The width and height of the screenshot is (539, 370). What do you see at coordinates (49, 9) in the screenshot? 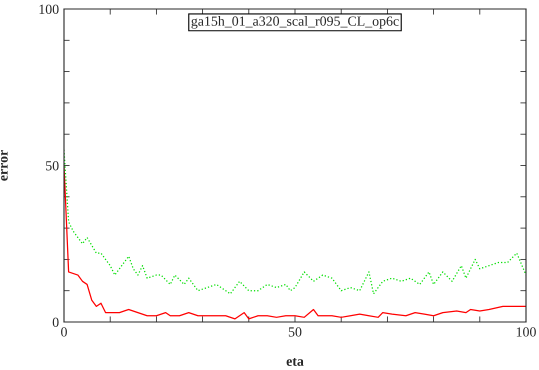
I see `y-tick-label: 100` at bounding box center [49, 9].